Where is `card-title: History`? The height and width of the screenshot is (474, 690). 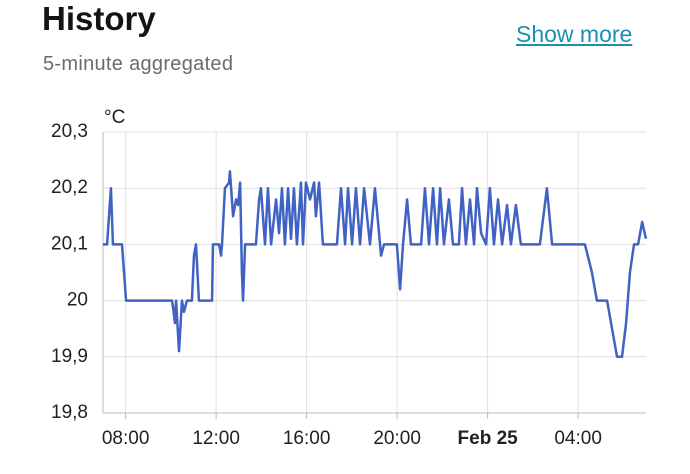 card-title: History is located at coordinates (99, 18).